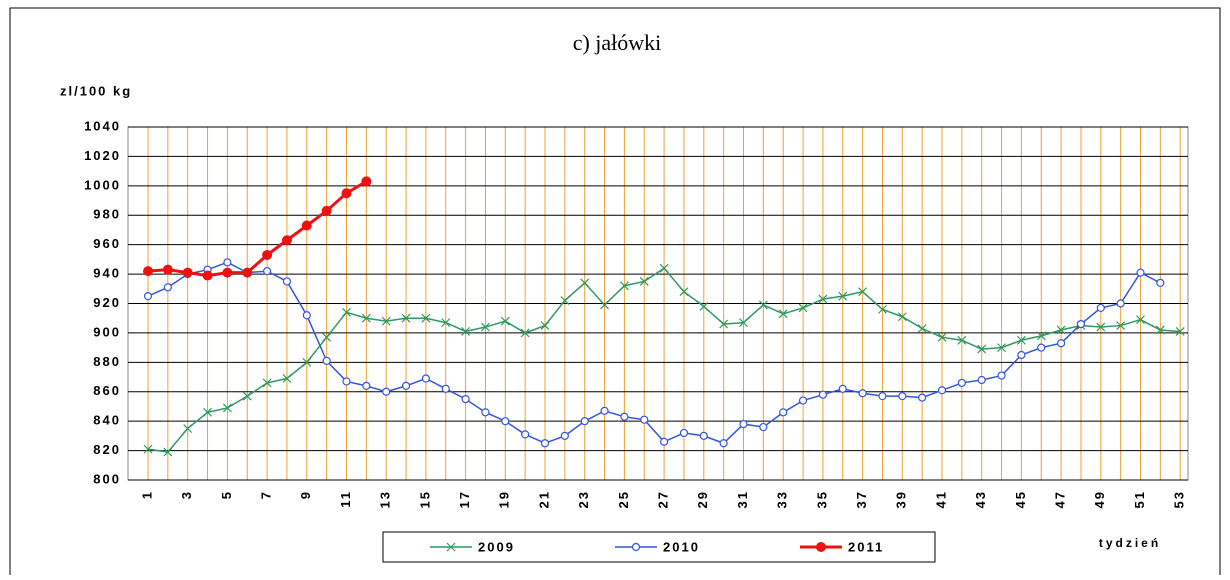  I want to click on x-tick-label: 23, so click(583, 499).